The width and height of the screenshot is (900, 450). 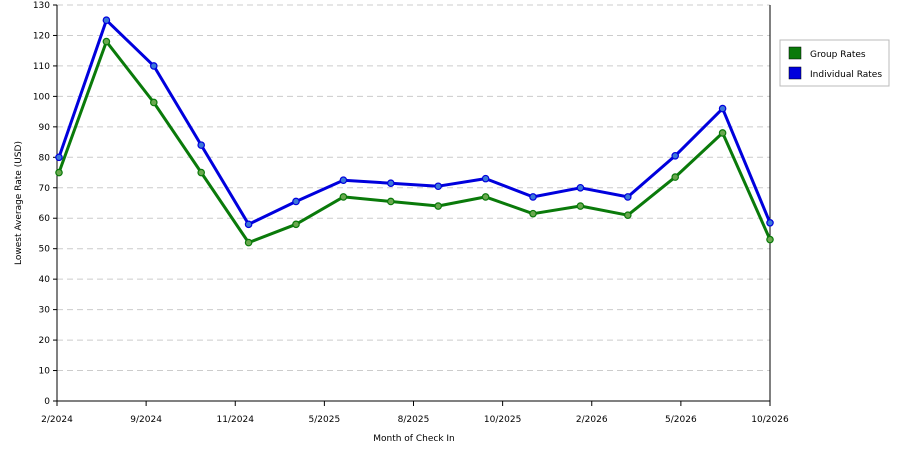 I want to click on y-tick-label: 100, so click(x=41, y=97).